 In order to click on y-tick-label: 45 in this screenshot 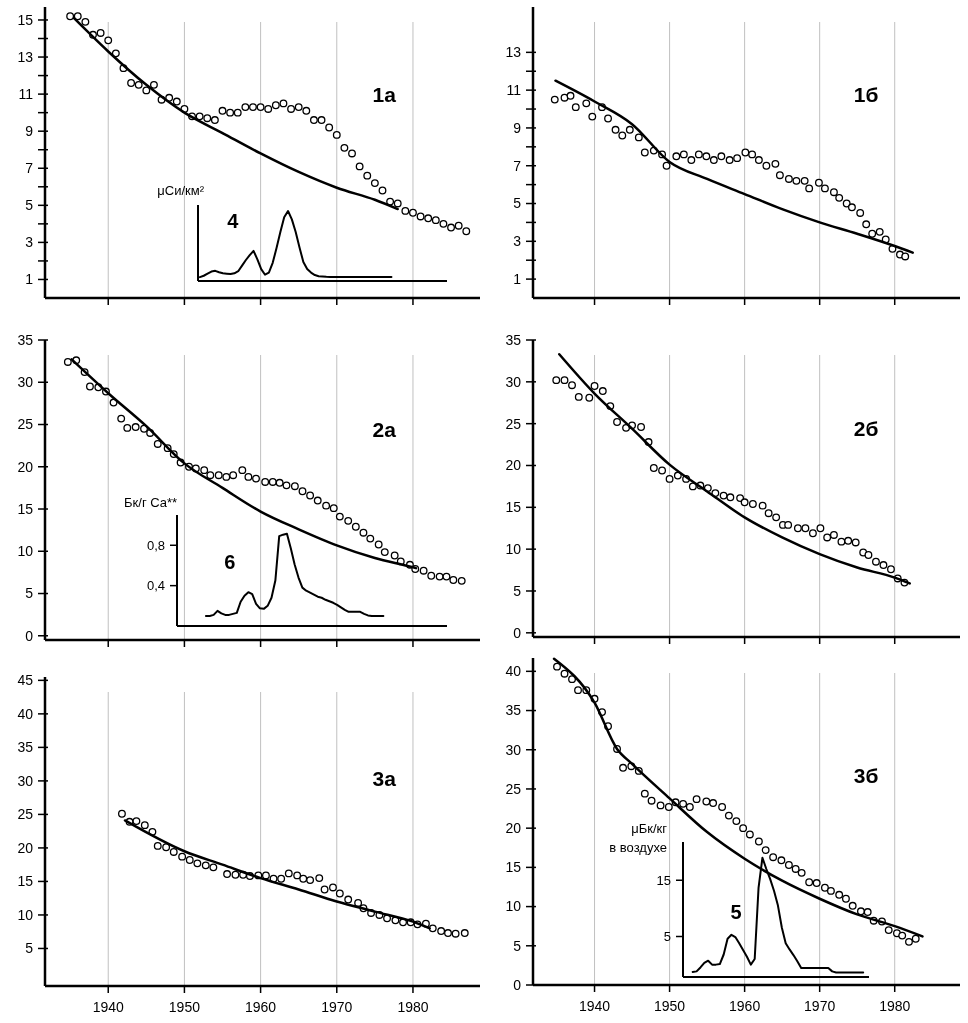, I will do `click(25, 680)`.